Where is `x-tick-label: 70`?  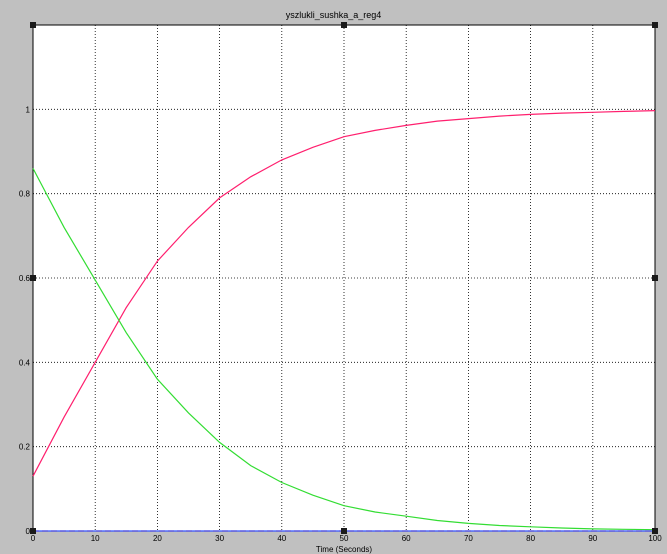
x-tick-label: 70 is located at coordinates (468, 538).